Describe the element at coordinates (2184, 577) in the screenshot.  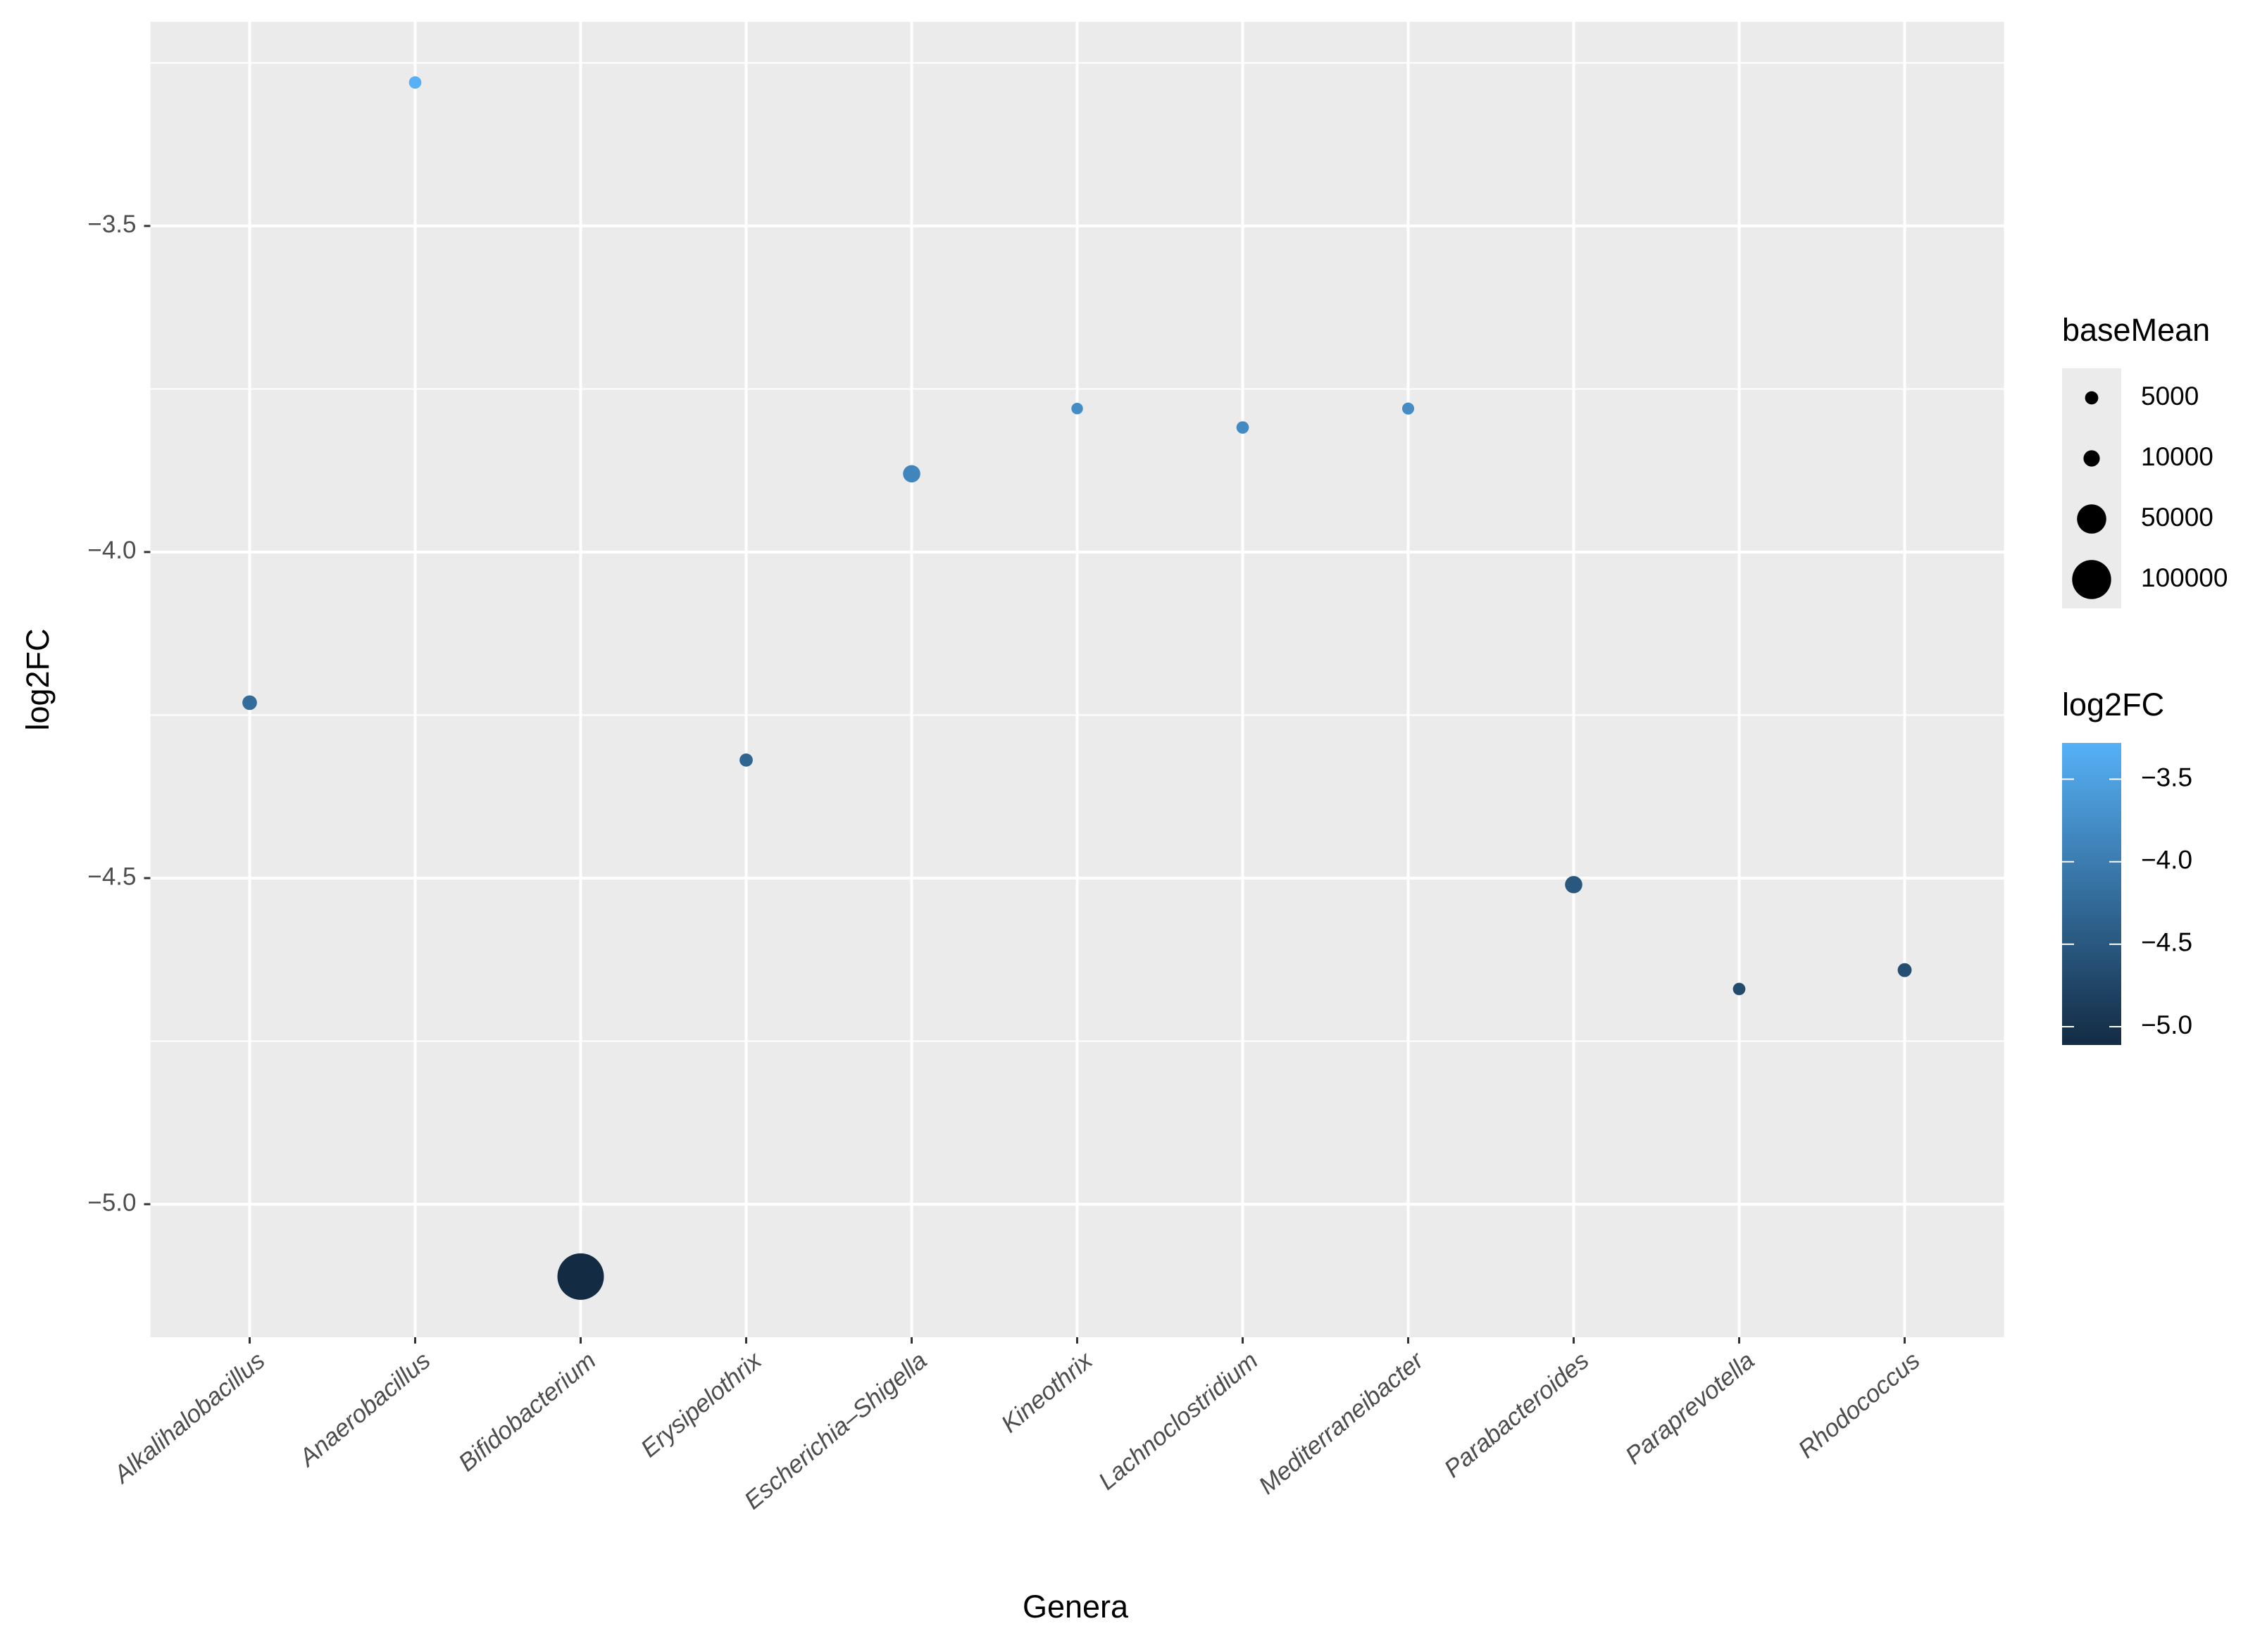
I see `legend-label: 100000` at that location.